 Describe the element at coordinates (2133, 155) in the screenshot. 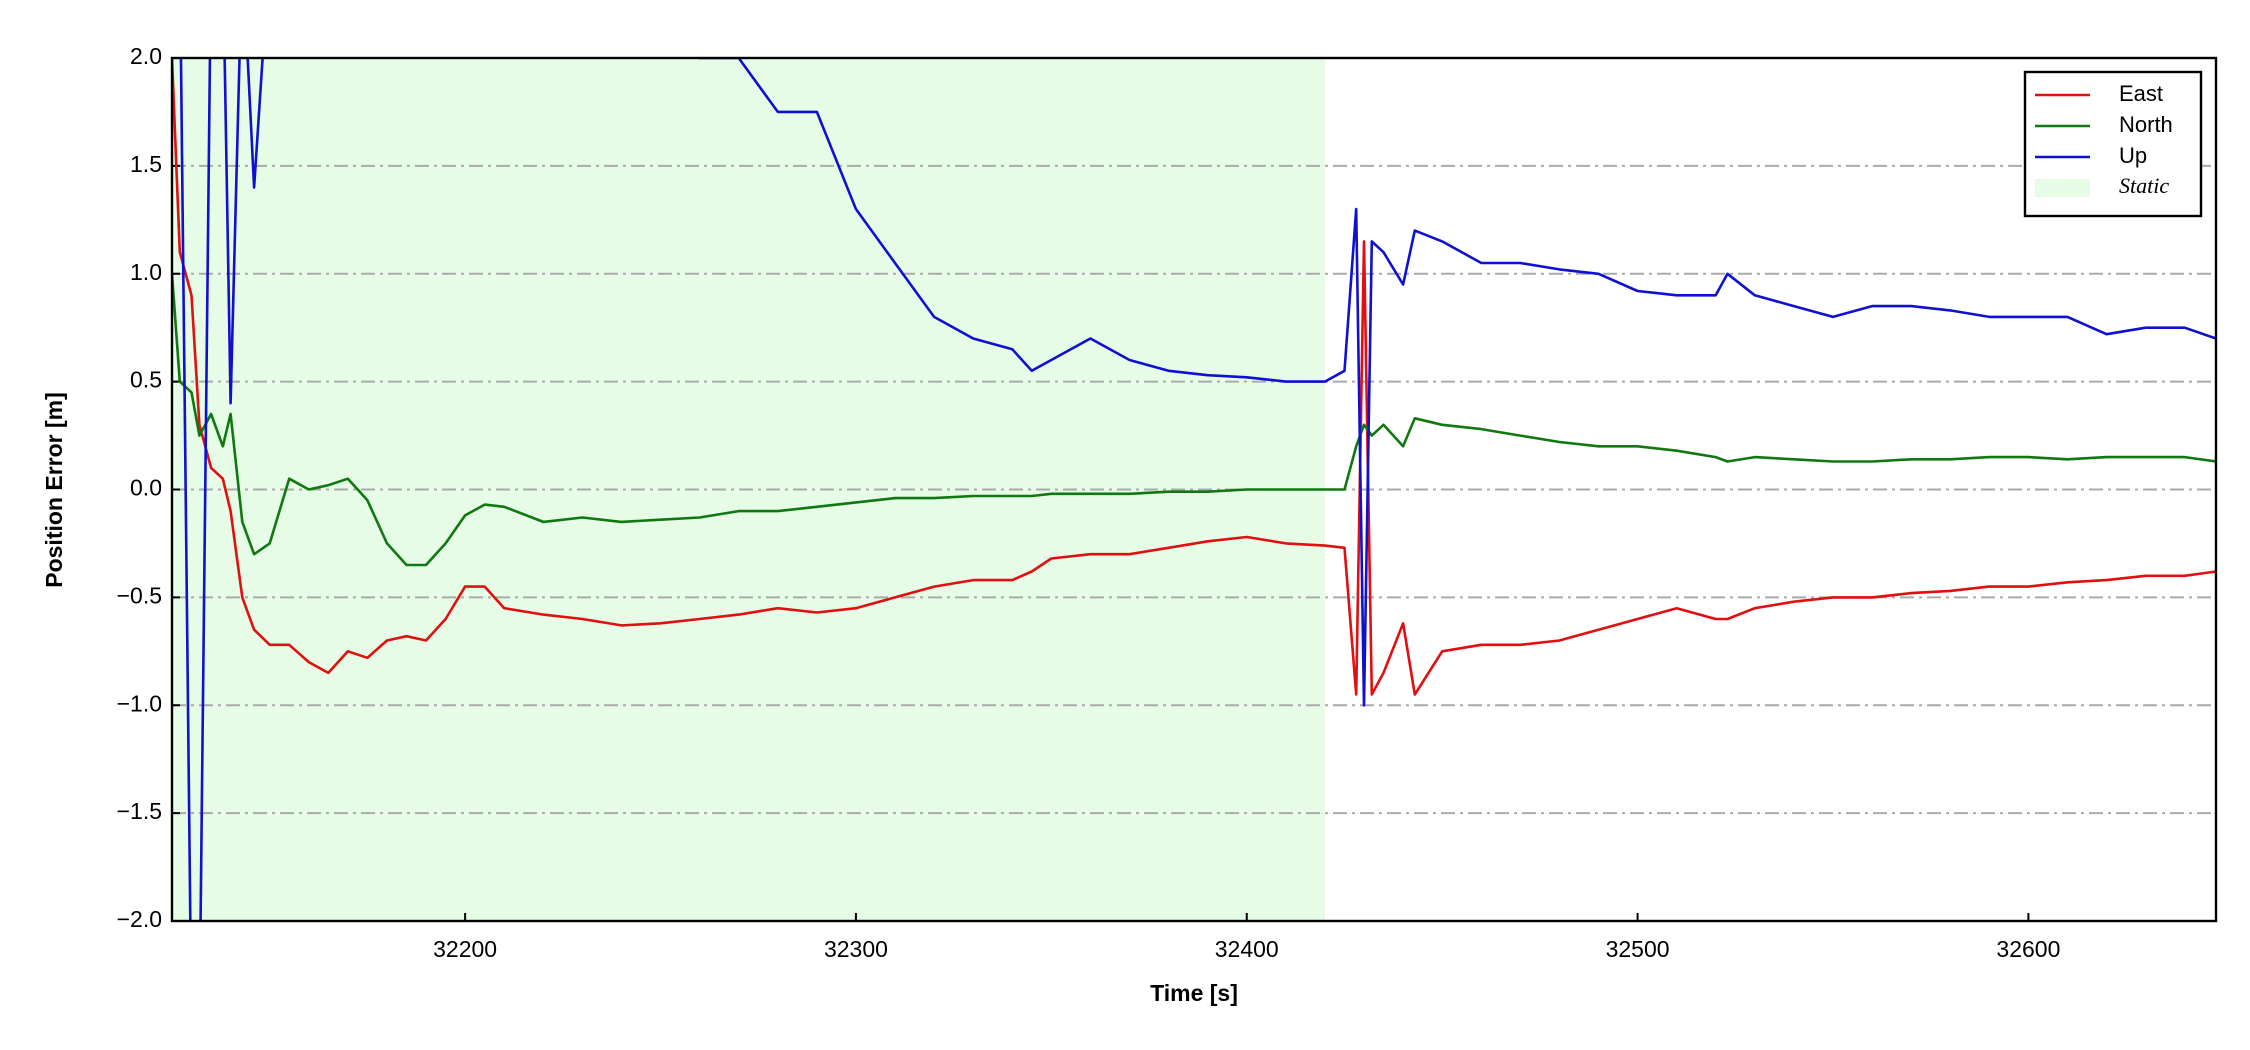

I see `legend-label: Up` at that location.